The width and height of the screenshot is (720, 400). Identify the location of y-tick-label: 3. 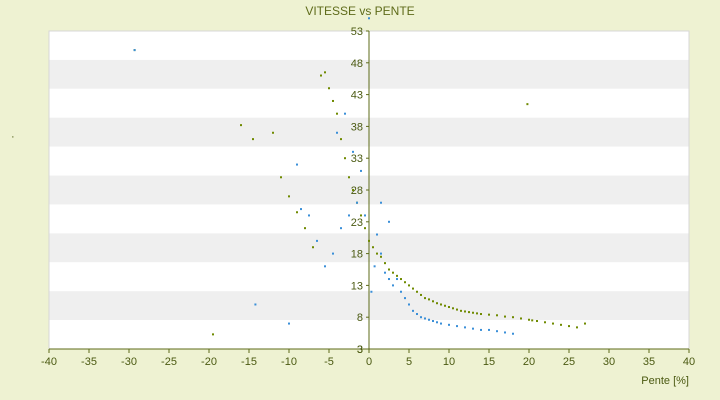
(360, 350).